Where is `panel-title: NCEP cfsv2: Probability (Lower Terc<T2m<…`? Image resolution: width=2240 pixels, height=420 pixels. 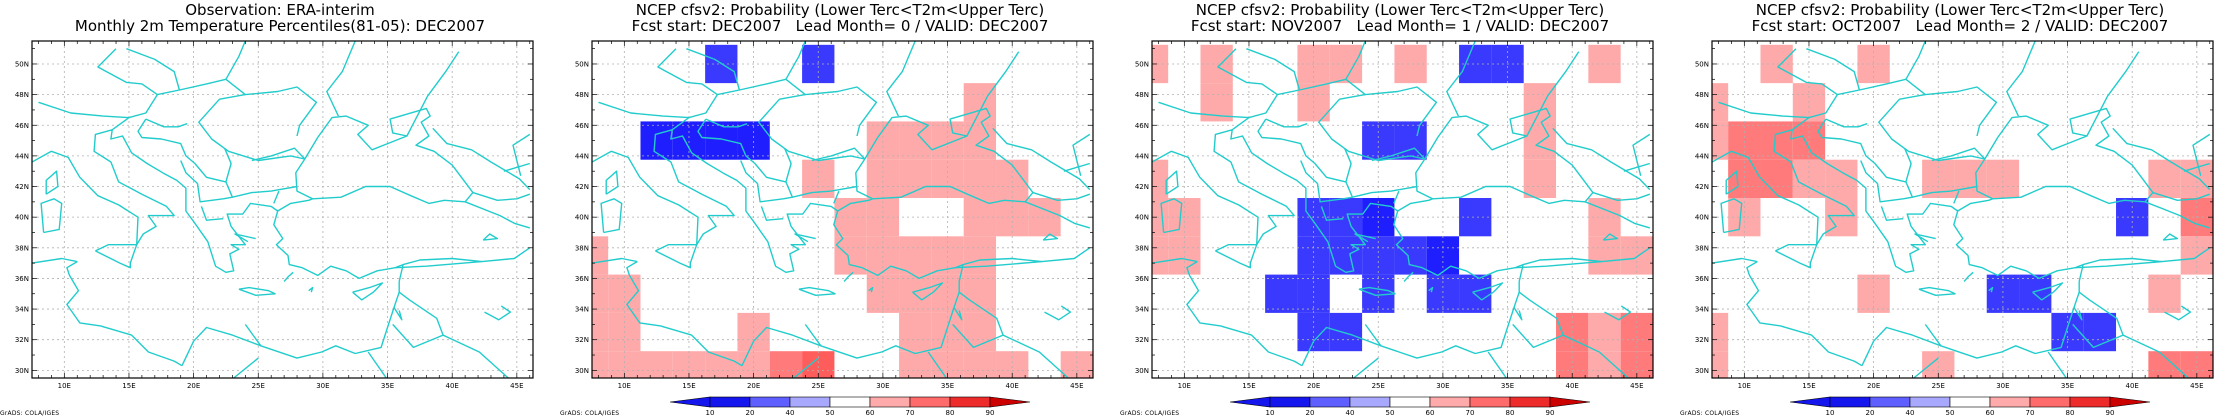
panel-title: NCEP cfsv2: Probability (Lower Terc<T2m<… is located at coordinates (1960, 10).